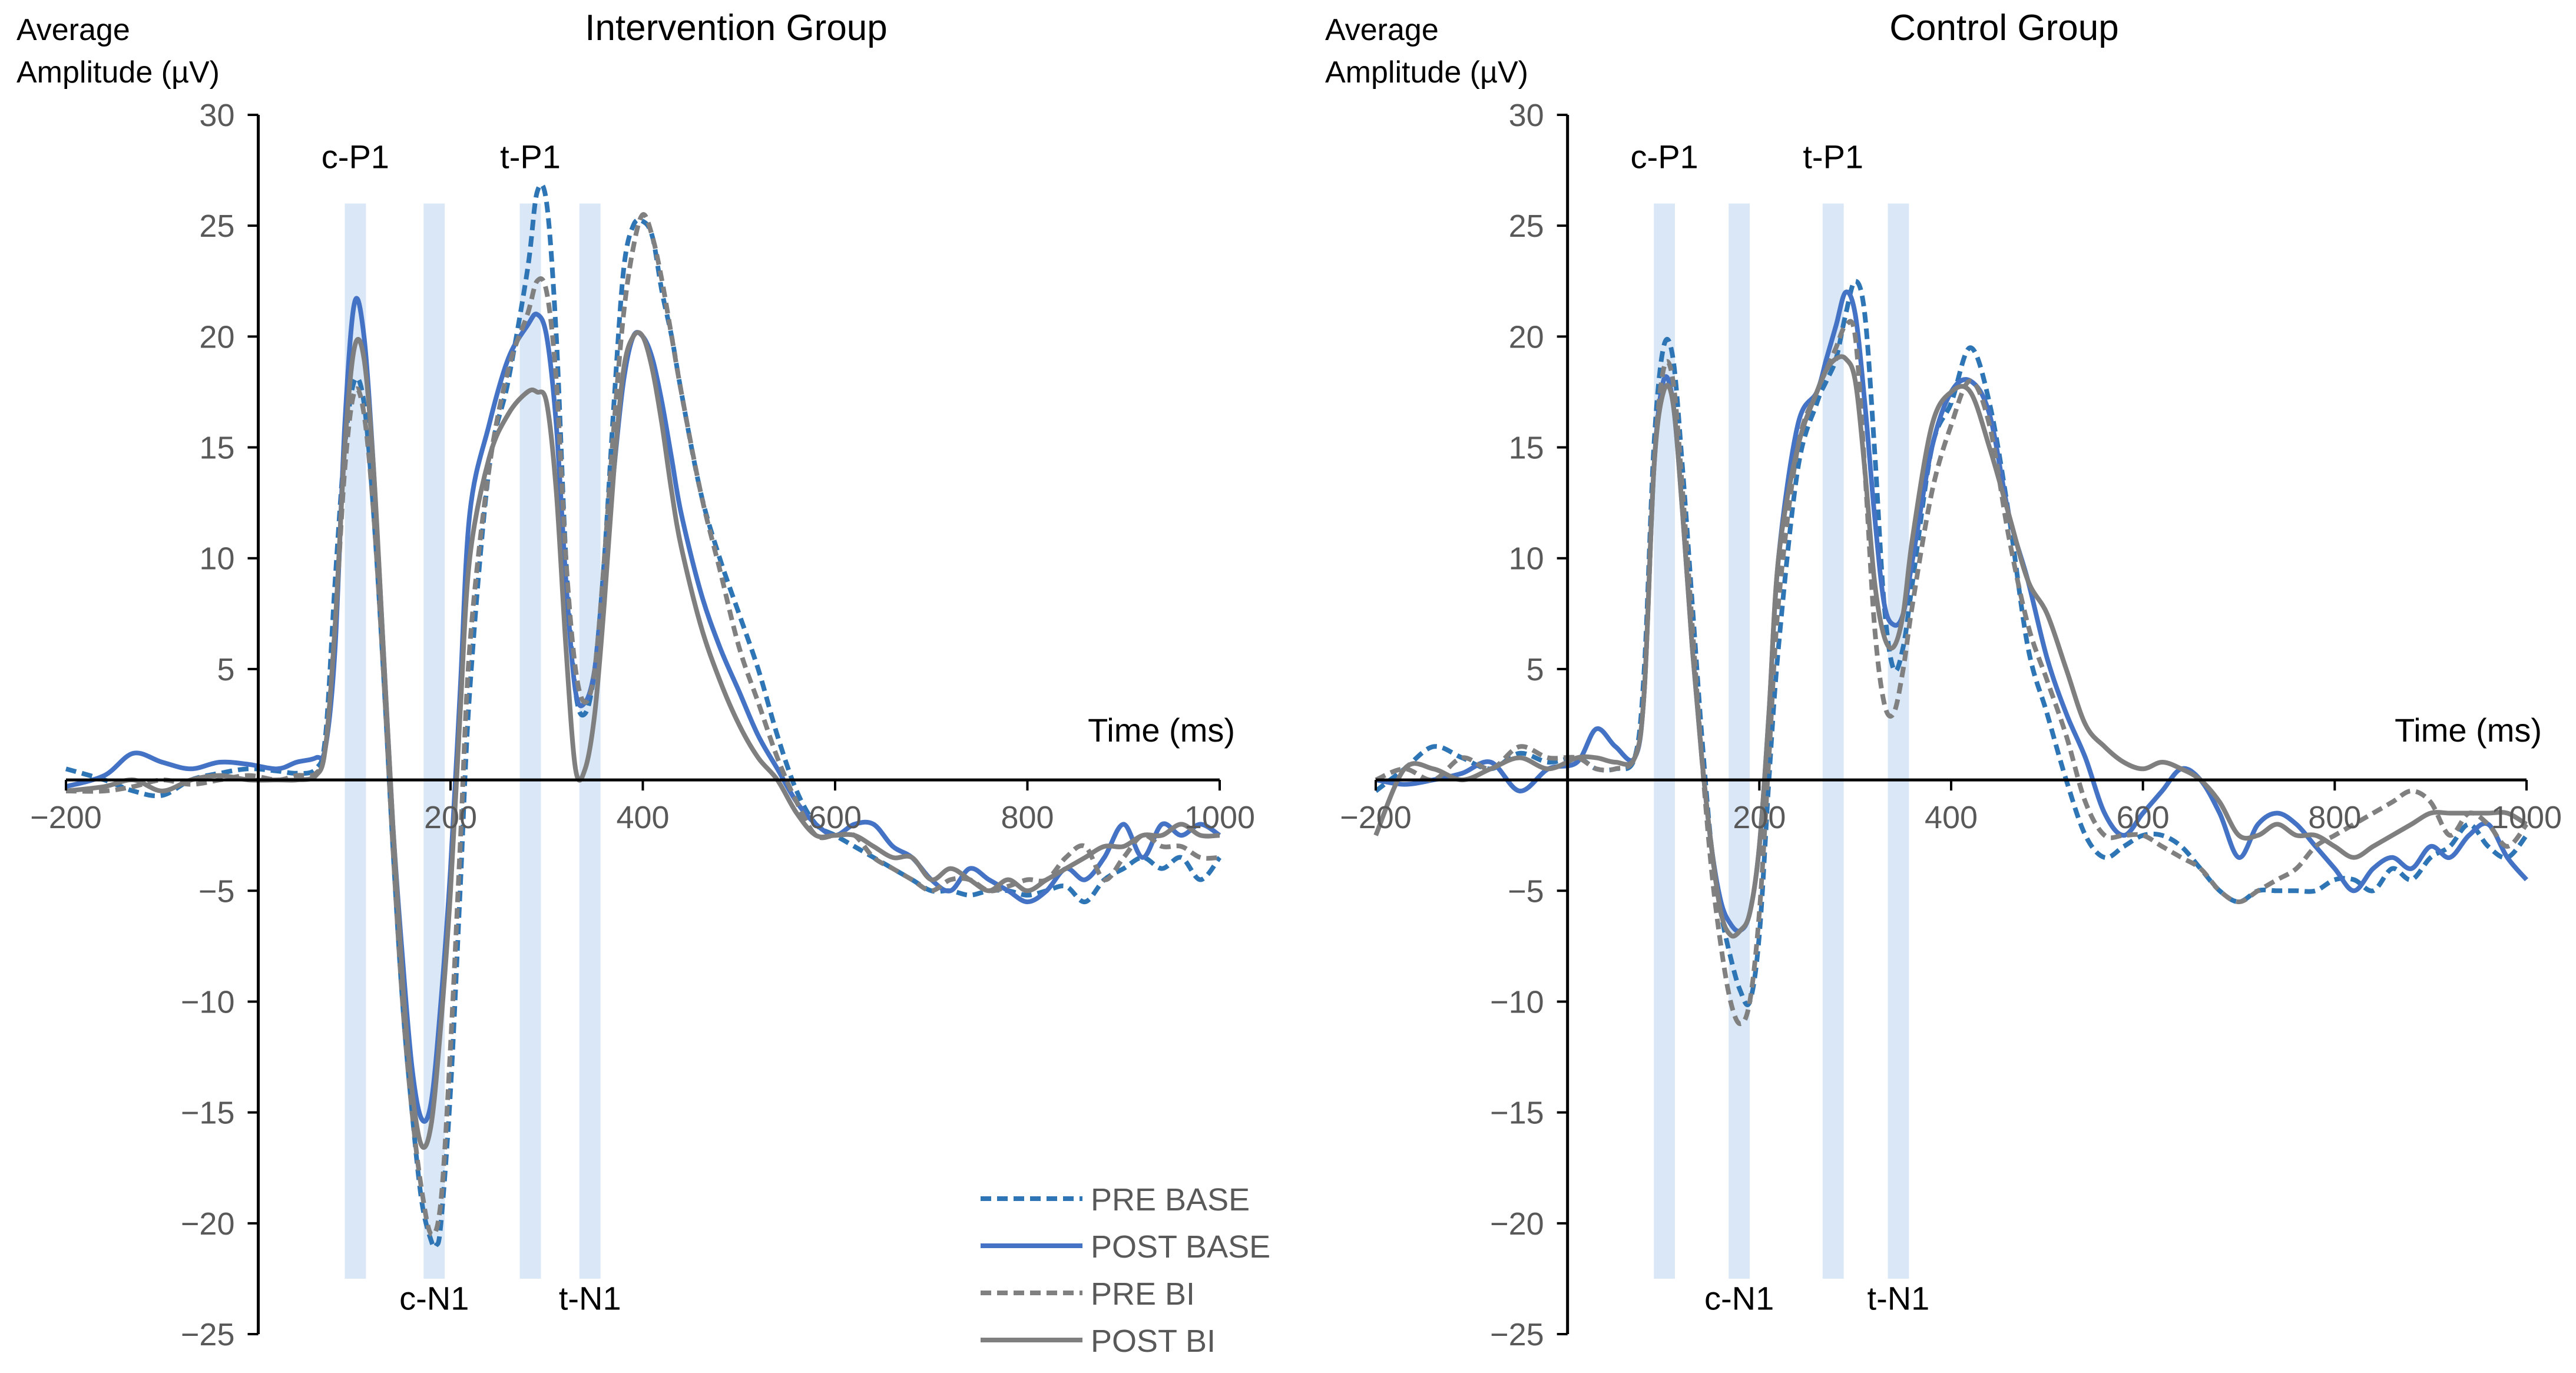 This screenshot has height=1373, width=2576. I want to click on legend-label: POST BASE, so click(1180, 1247).